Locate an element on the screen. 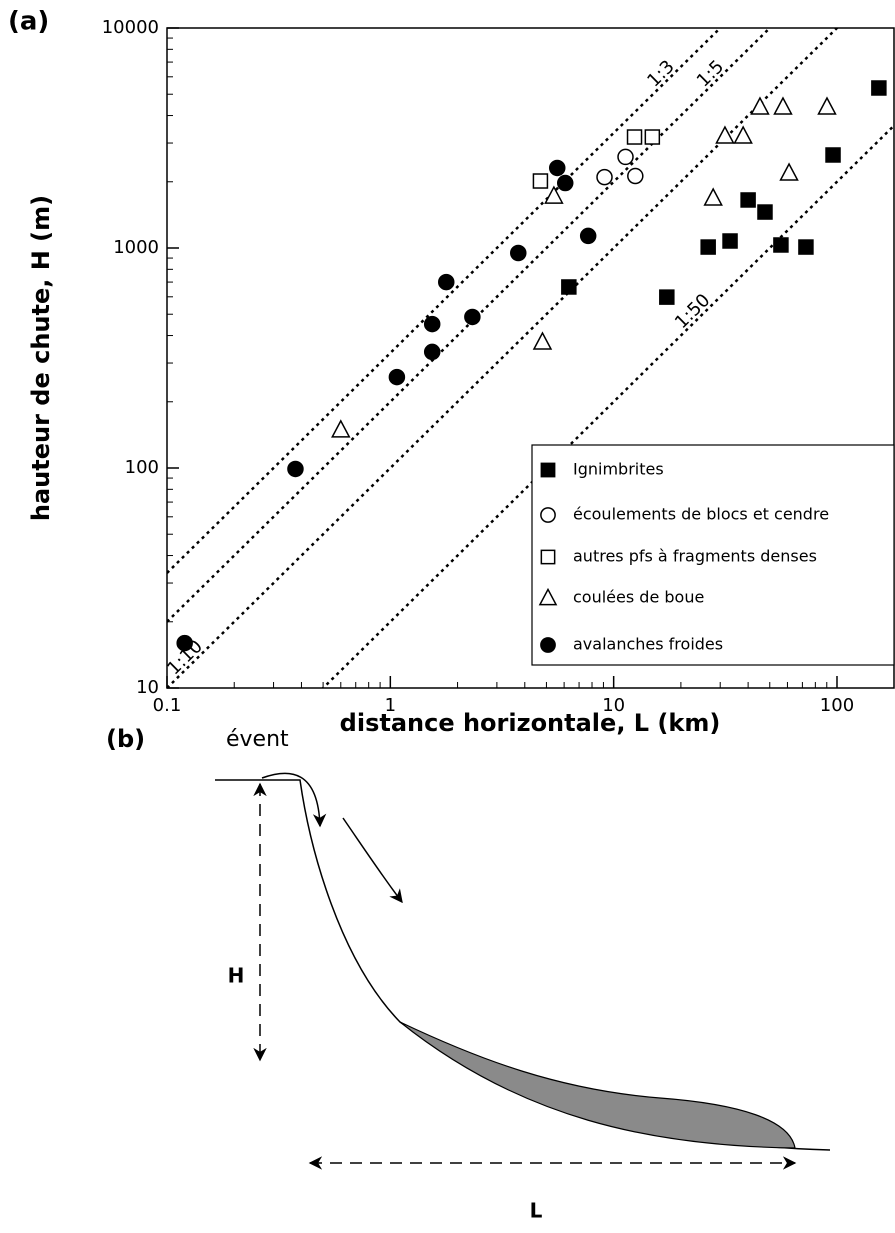 The width and height of the screenshot is (895, 1233). x-axis-label: distance horizontale, L (km) is located at coordinates (530, 723).